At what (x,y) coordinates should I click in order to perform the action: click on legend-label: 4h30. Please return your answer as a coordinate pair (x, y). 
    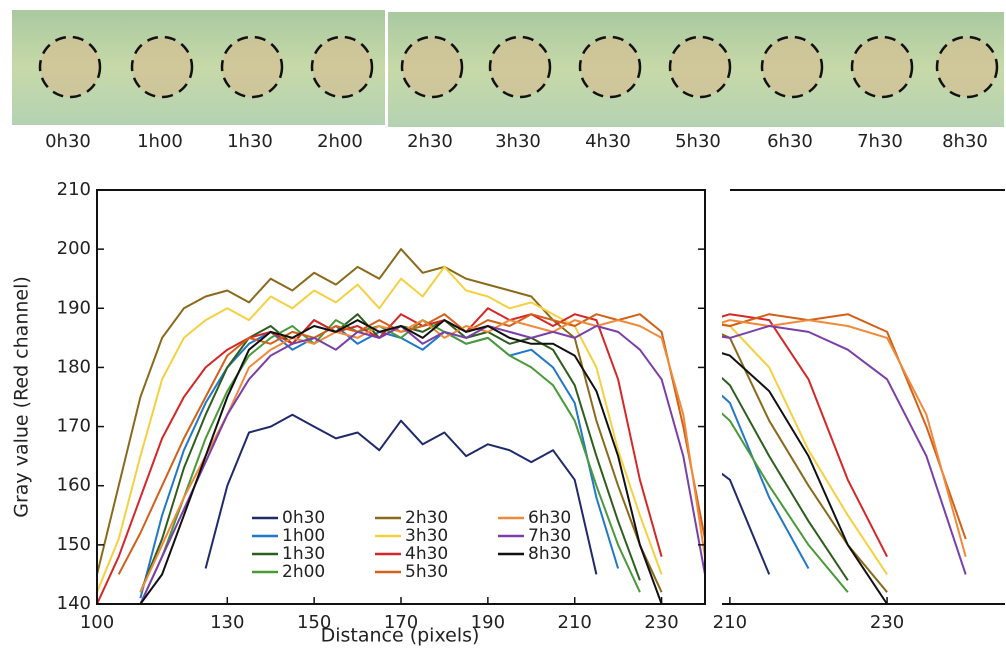
    Looking at the image, I should click on (426, 554).